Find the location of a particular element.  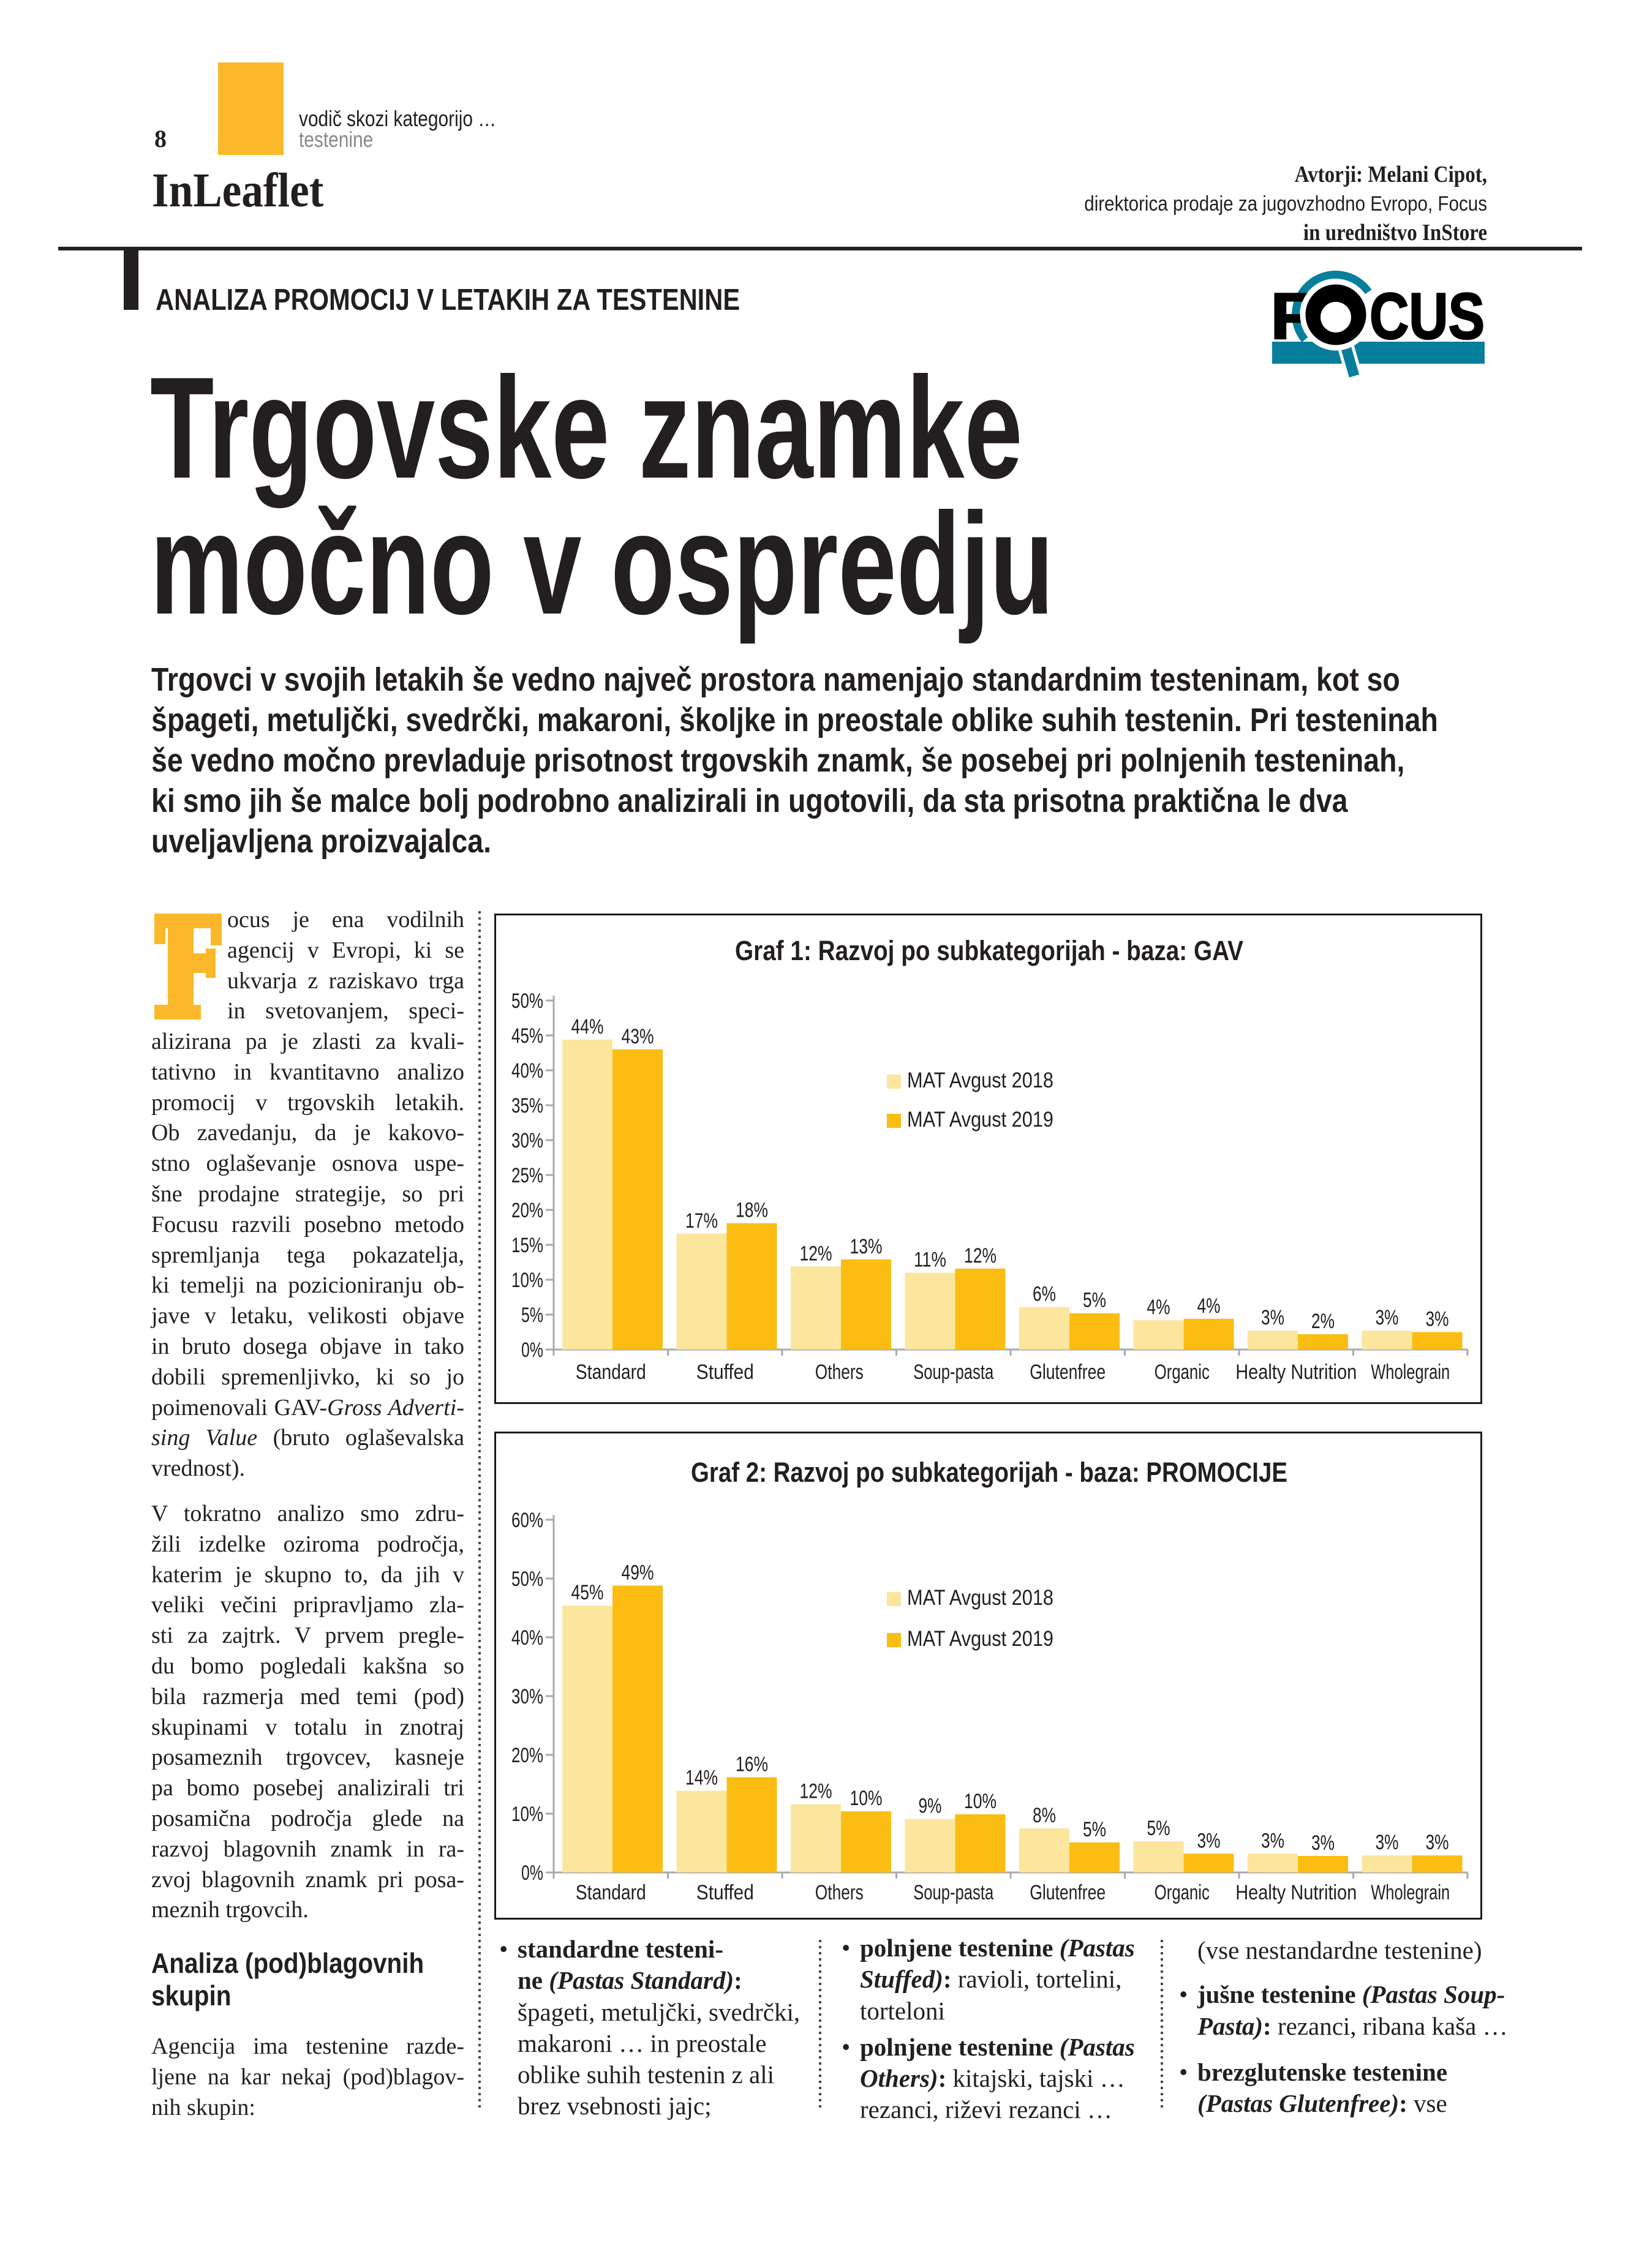

svg-text: CUS is located at coordinates (1427, 316).